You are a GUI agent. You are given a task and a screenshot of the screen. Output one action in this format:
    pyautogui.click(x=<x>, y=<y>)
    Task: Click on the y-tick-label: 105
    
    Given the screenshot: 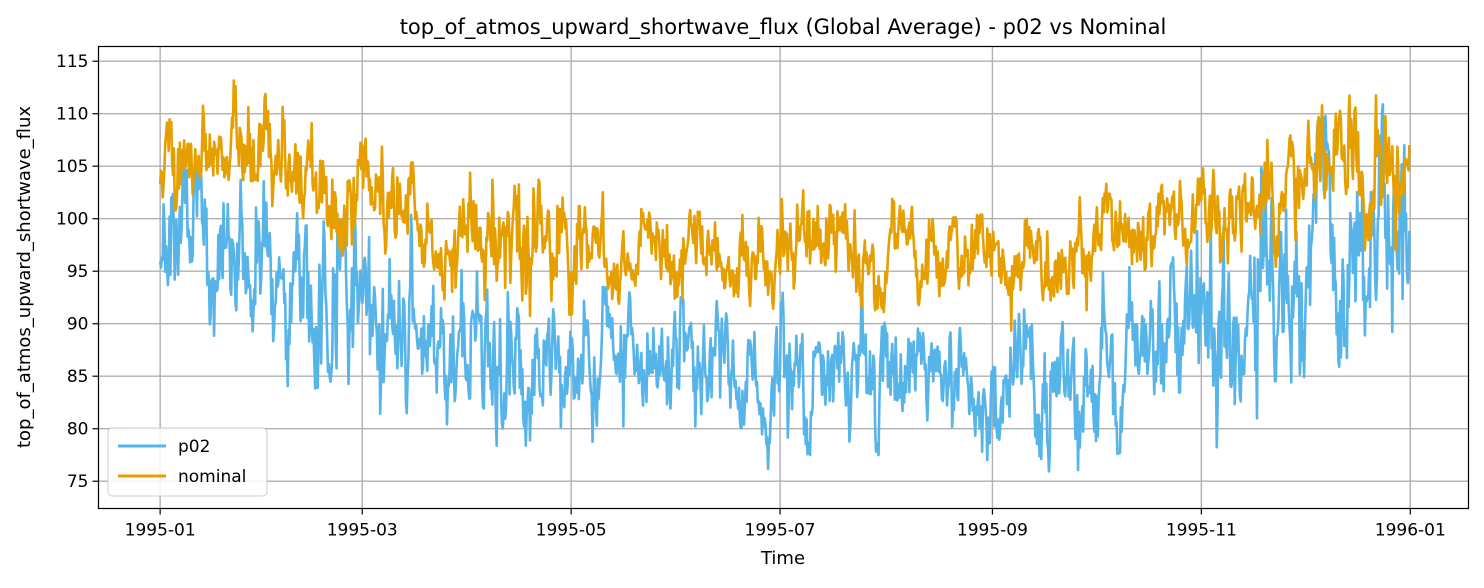 What is the action you would take?
    pyautogui.click(x=72, y=167)
    